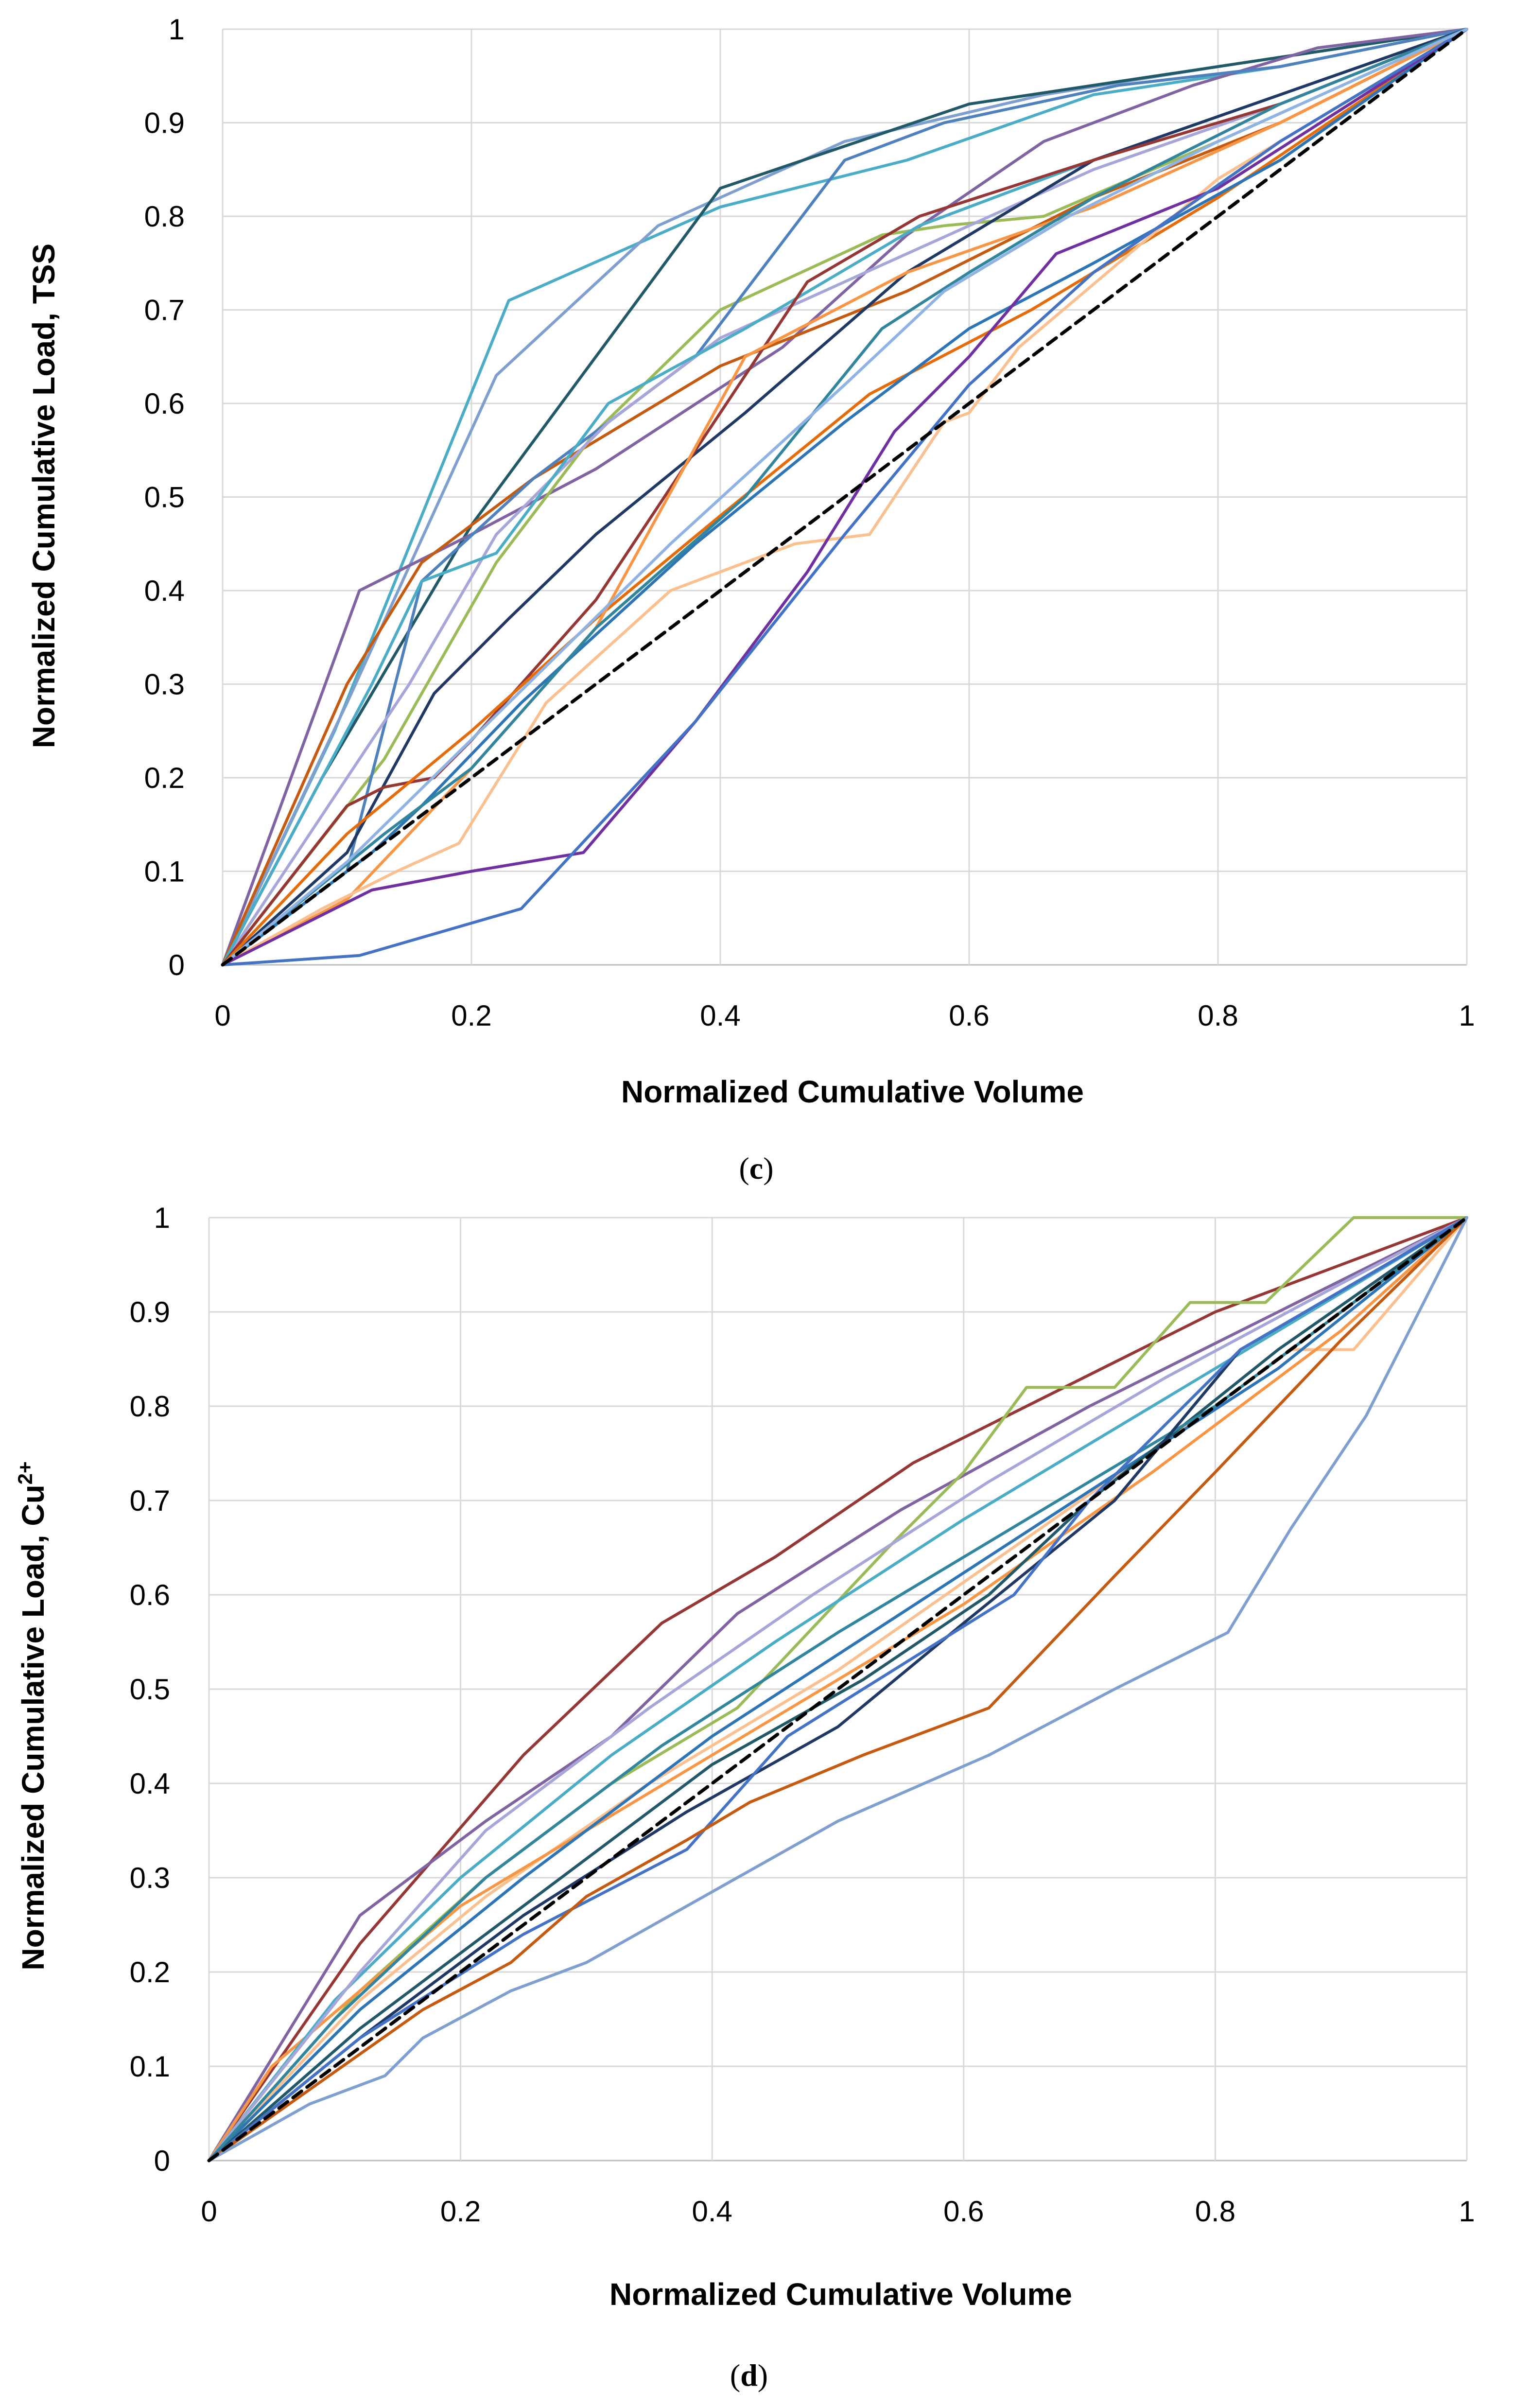 This screenshot has height=2408, width=1513. I want to click on chart-d-y-tick-label: 1, so click(162, 1218).